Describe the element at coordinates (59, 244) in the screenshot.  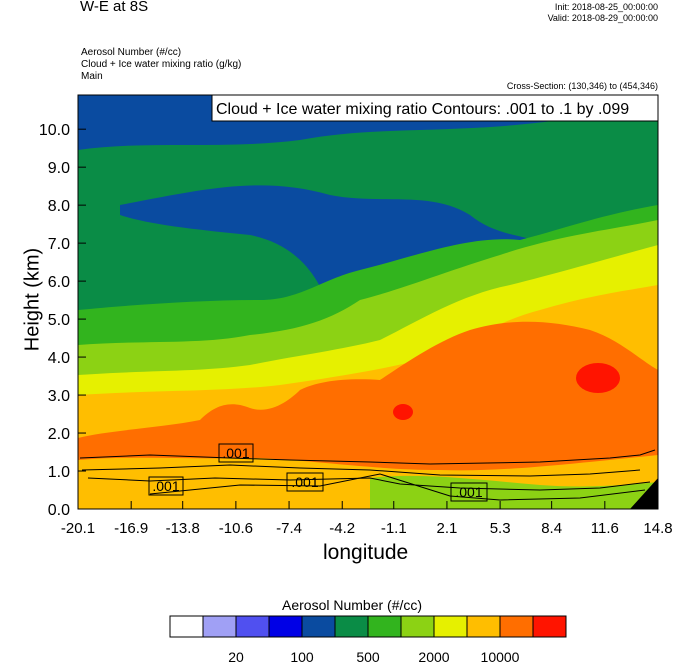
I see `y-tick-label: 7.0` at that location.